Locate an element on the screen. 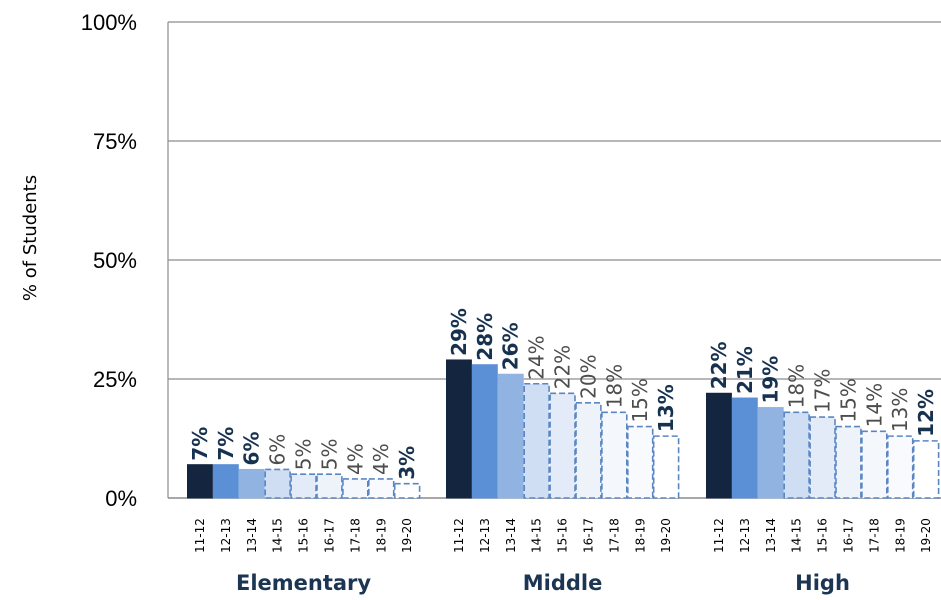 The width and height of the screenshot is (941, 600). data-label: 19% is located at coordinates (771, 380).